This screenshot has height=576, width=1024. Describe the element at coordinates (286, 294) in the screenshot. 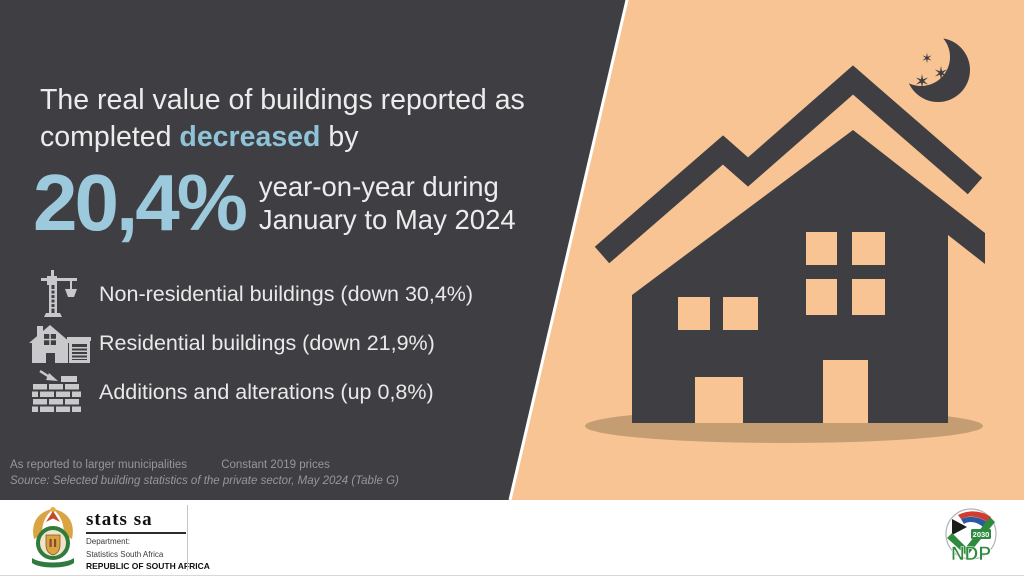

I see `breakdown-label: Non-residential buildings (down 30,4%)` at that location.